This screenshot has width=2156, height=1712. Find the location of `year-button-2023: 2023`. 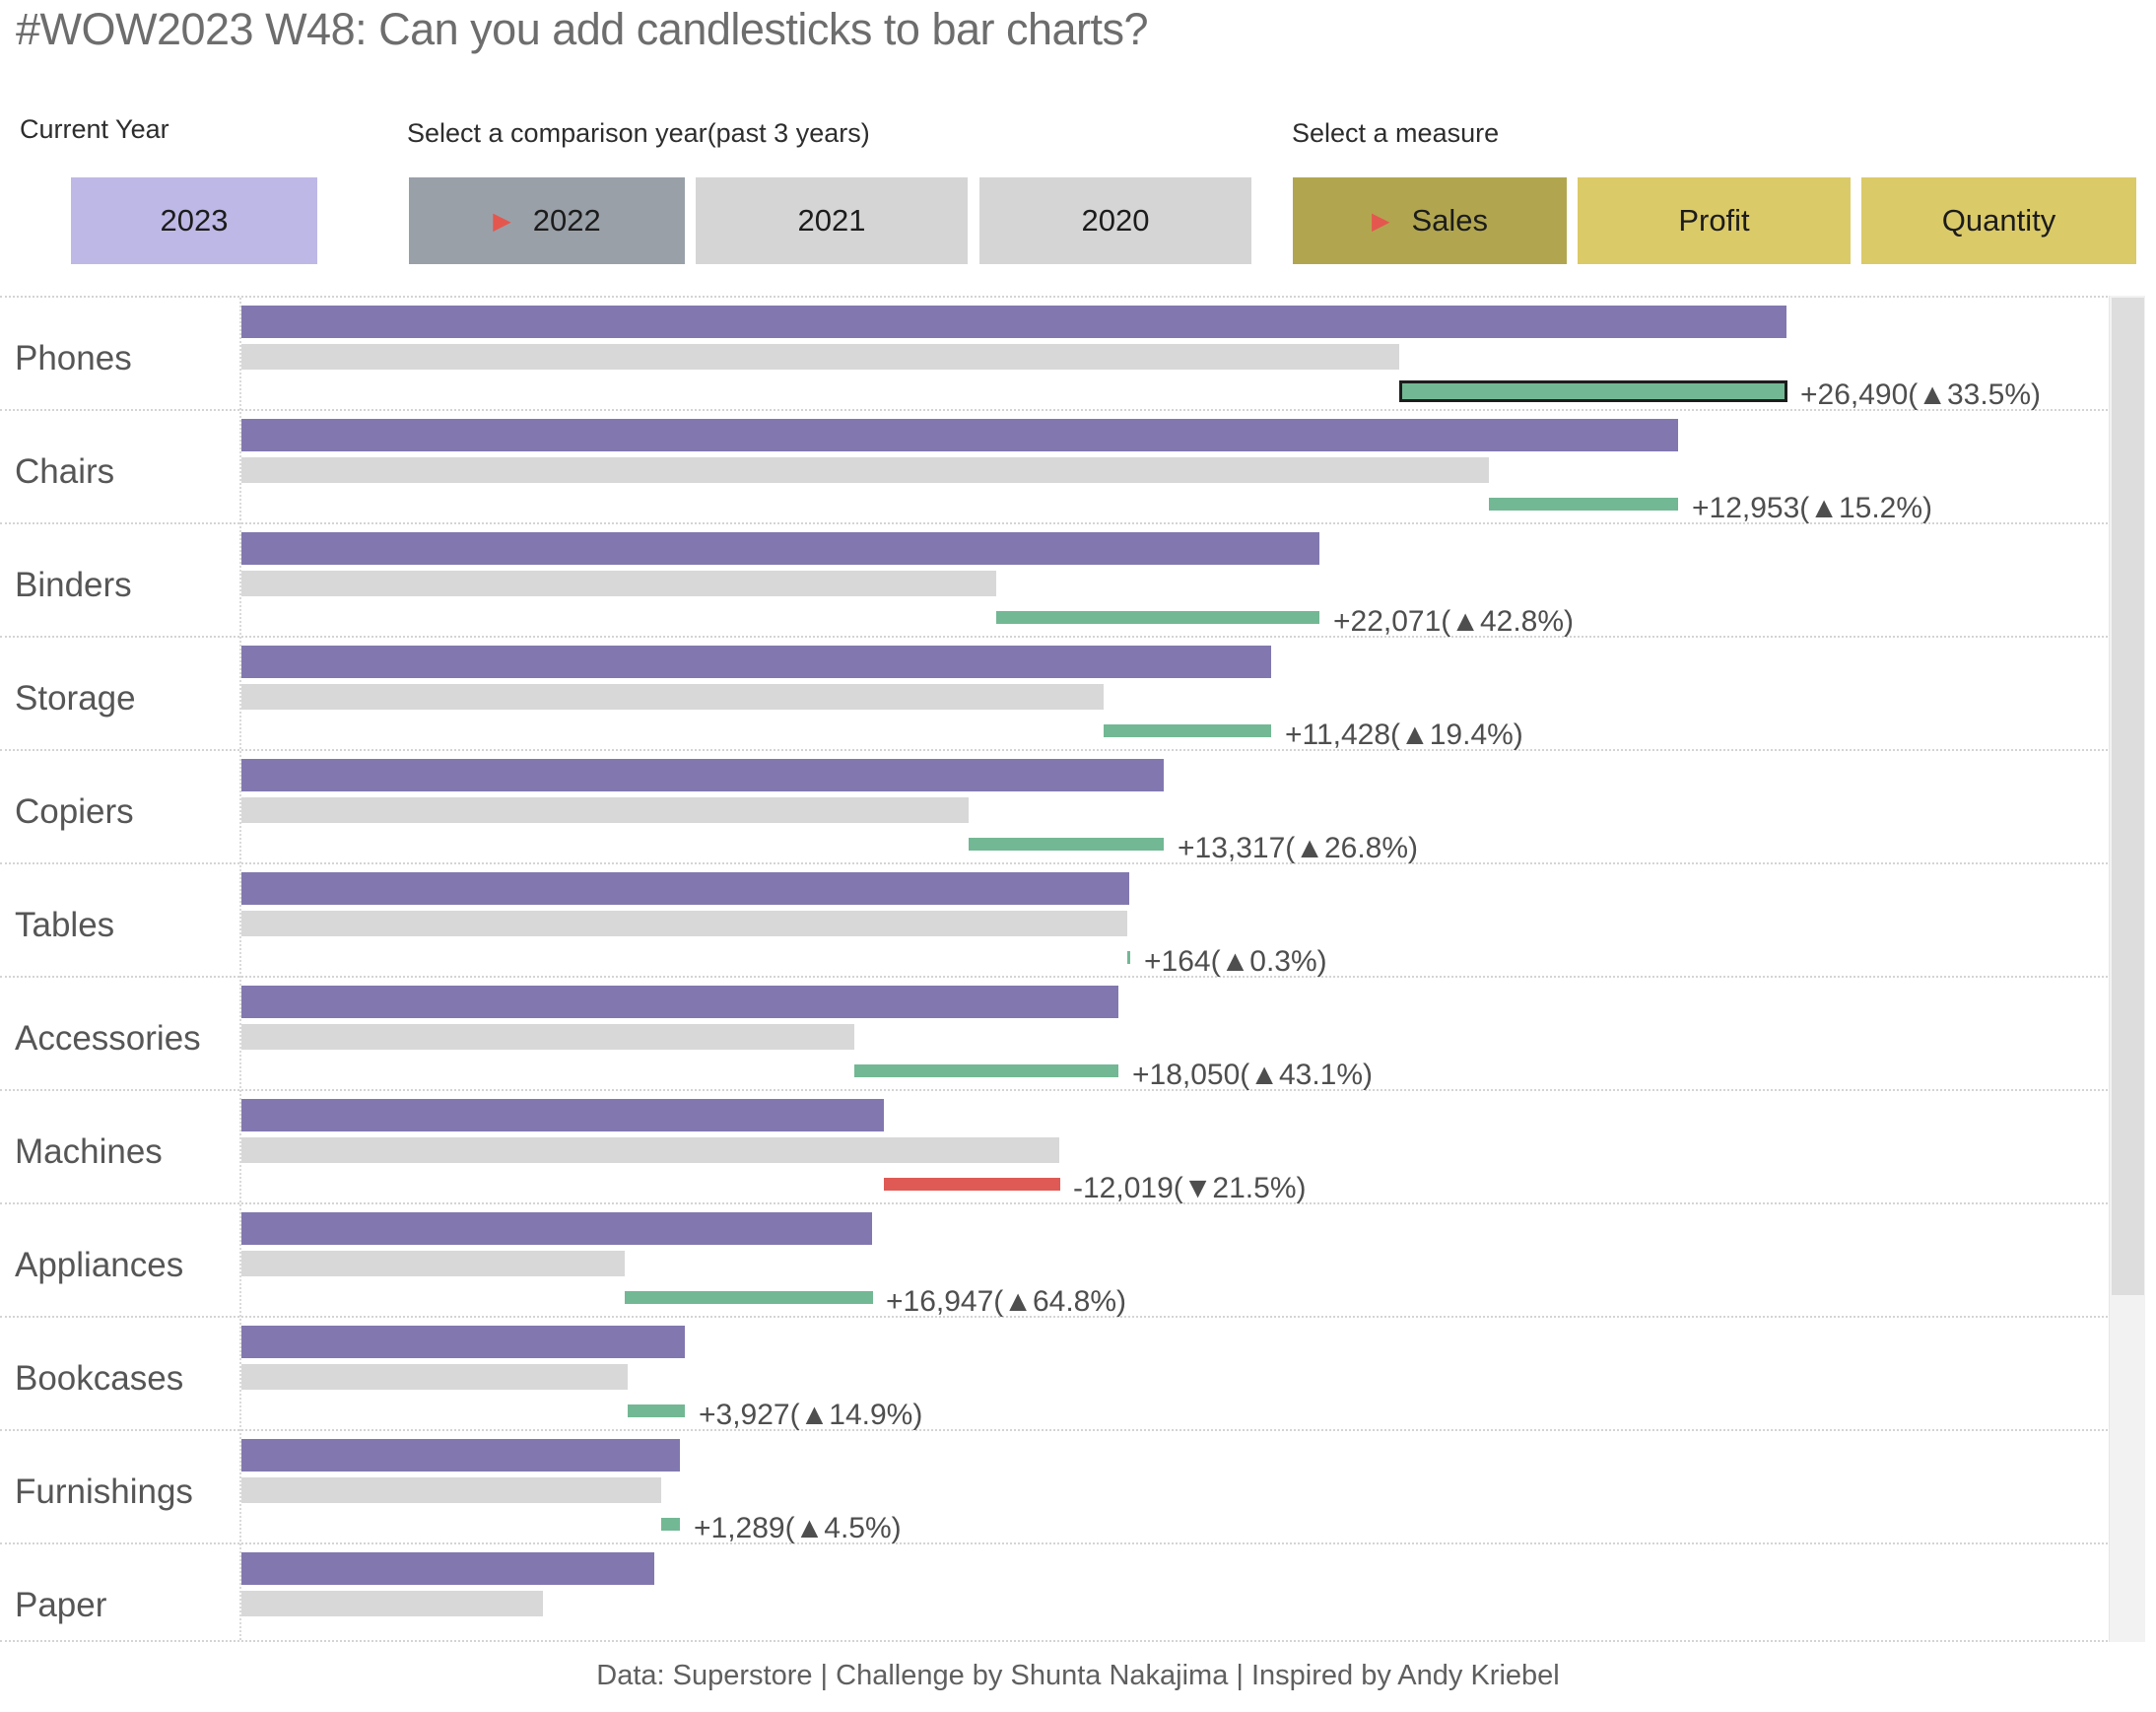

year-button-2023: 2023 is located at coordinates (194, 220).